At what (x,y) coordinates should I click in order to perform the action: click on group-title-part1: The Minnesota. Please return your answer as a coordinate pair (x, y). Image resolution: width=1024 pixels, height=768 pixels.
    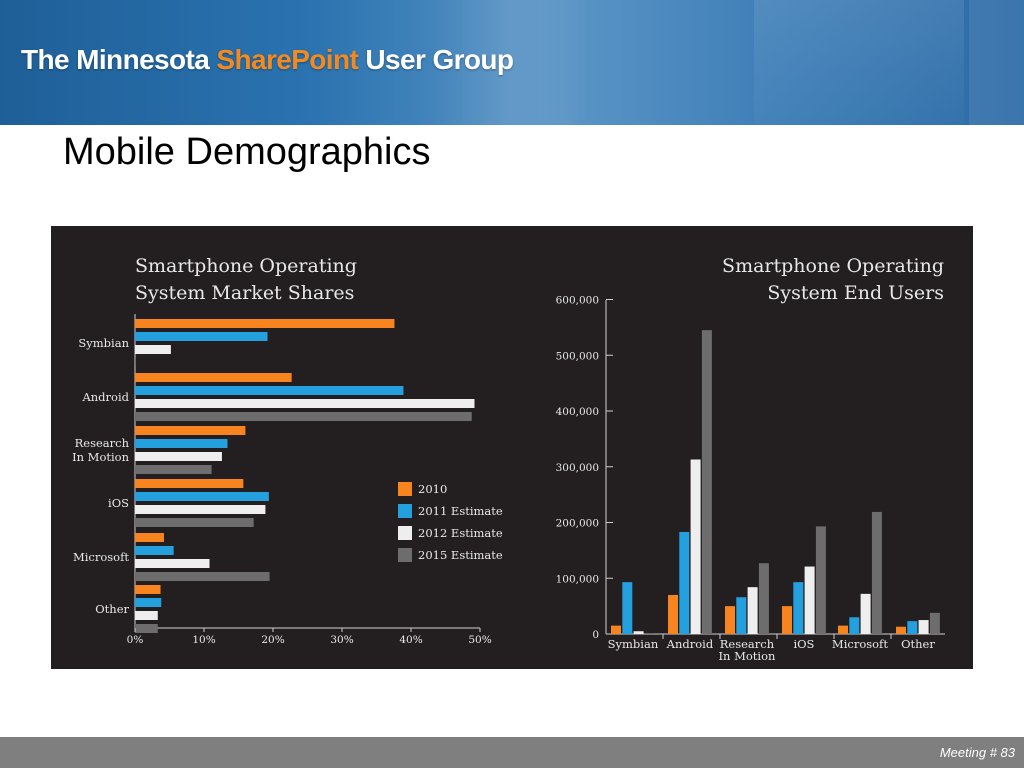
    Looking at the image, I should click on (119, 59).